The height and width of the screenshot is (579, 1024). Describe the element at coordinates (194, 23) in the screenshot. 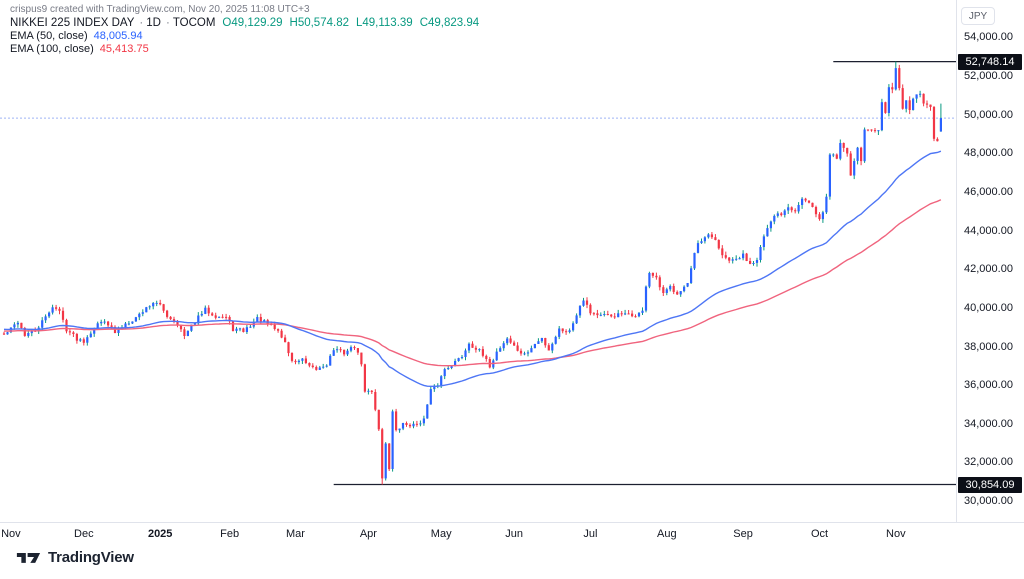

I see `symbol-exchange: TOCOM` at that location.